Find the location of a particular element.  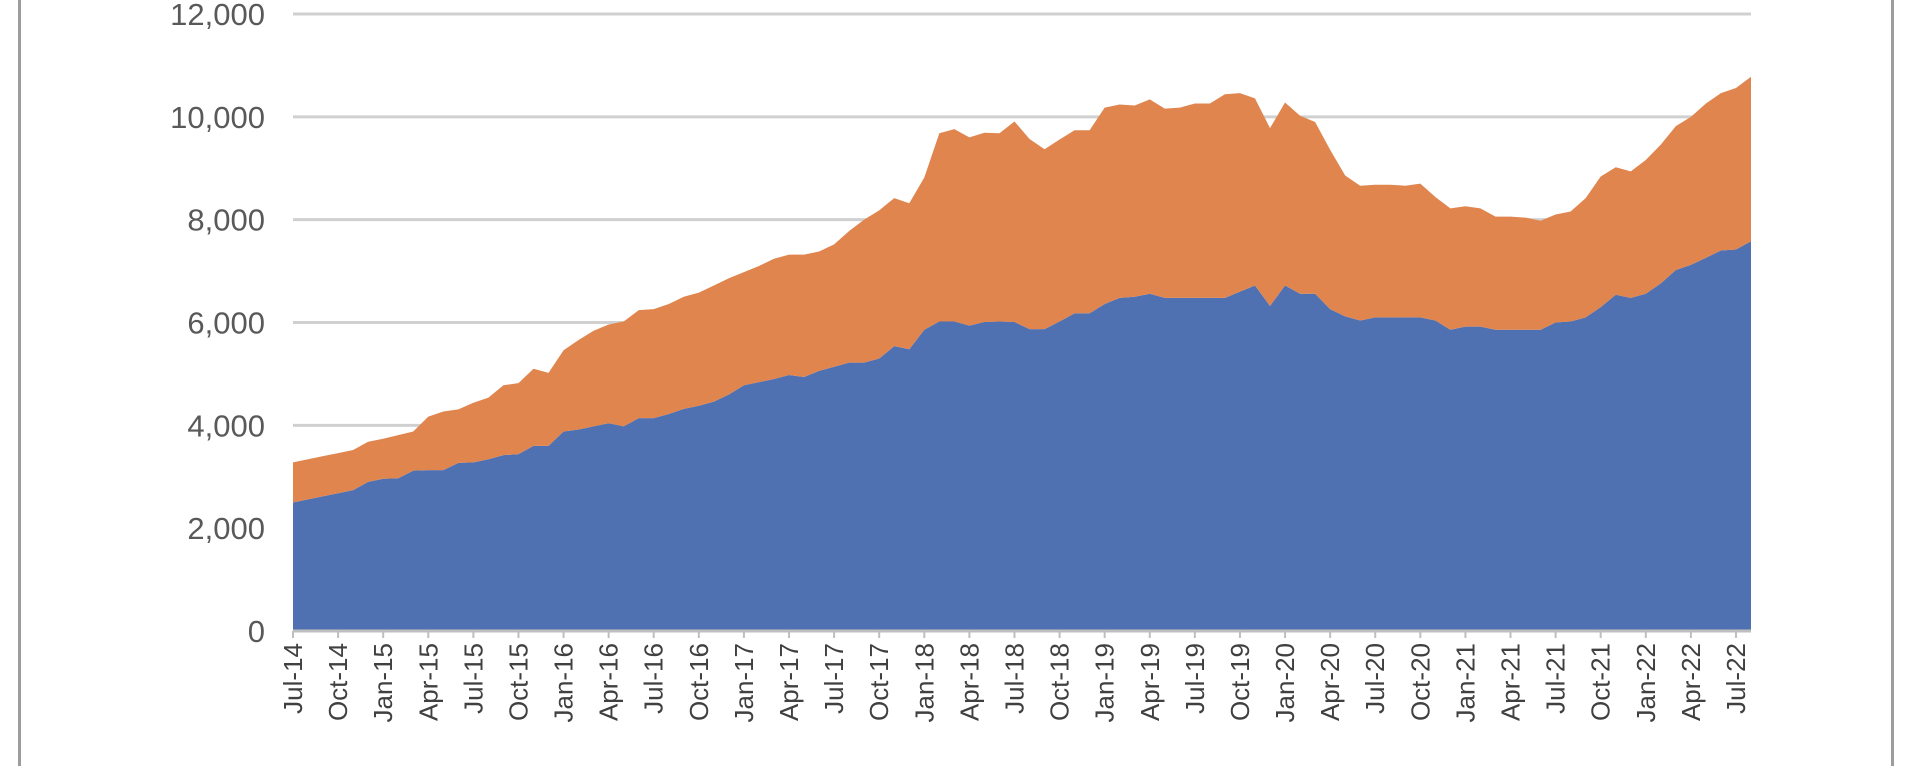

x-tick-label: Jul-17 is located at coordinates (834, 678).